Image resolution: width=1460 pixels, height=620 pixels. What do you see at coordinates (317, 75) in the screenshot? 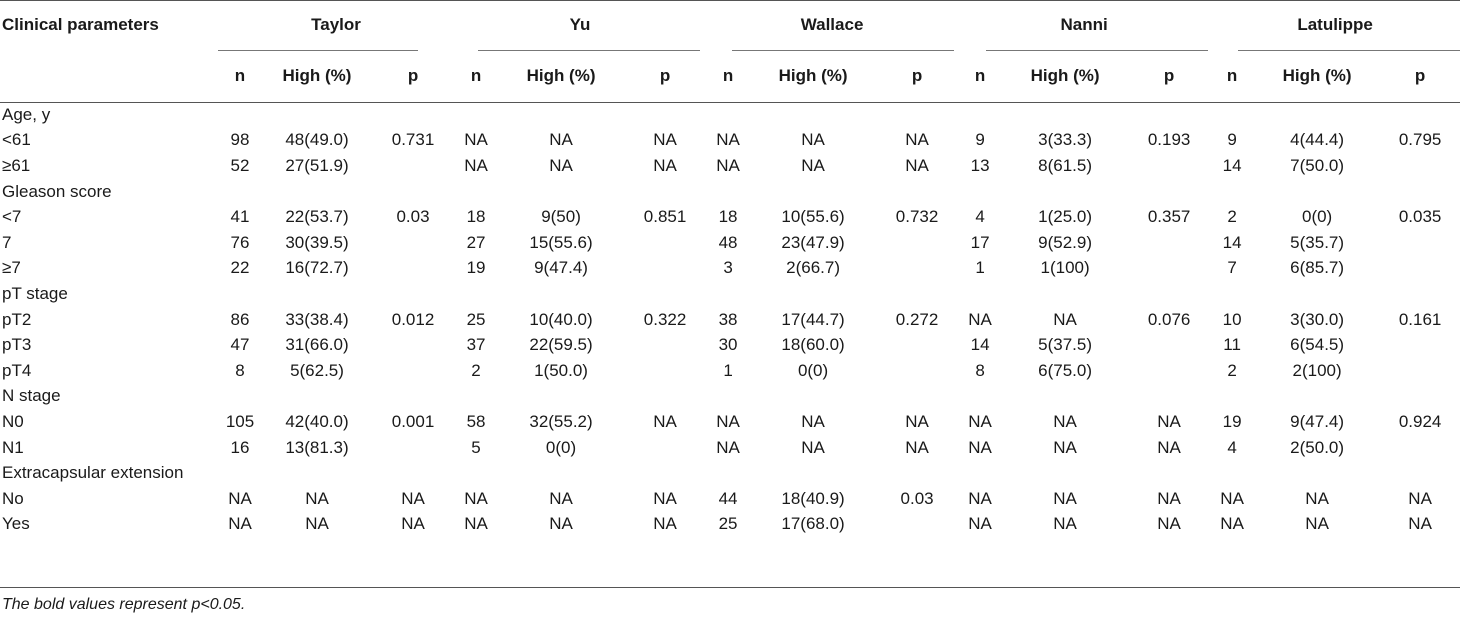
I see `subheader-high-pct: High (%)` at bounding box center [317, 75].